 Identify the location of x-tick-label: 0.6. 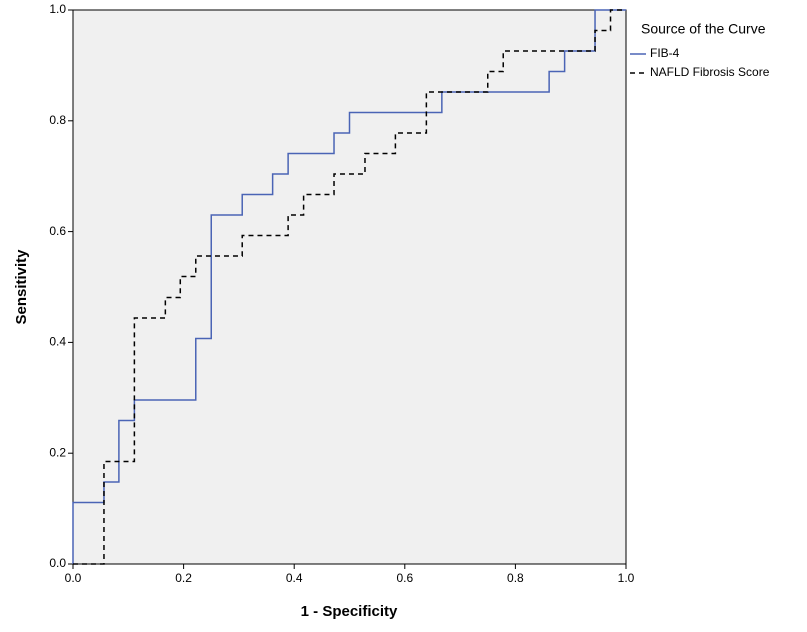
(404, 578).